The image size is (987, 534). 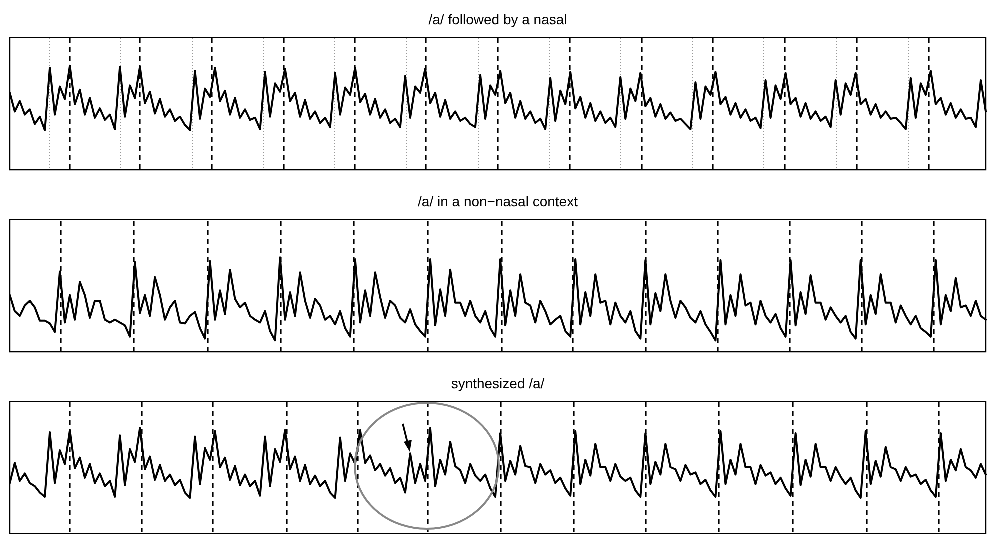 What do you see at coordinates (498, 201) in the screenshot?
I see `chart-title: /a/ in a non−nasal context` at bounding box center [498, 201].